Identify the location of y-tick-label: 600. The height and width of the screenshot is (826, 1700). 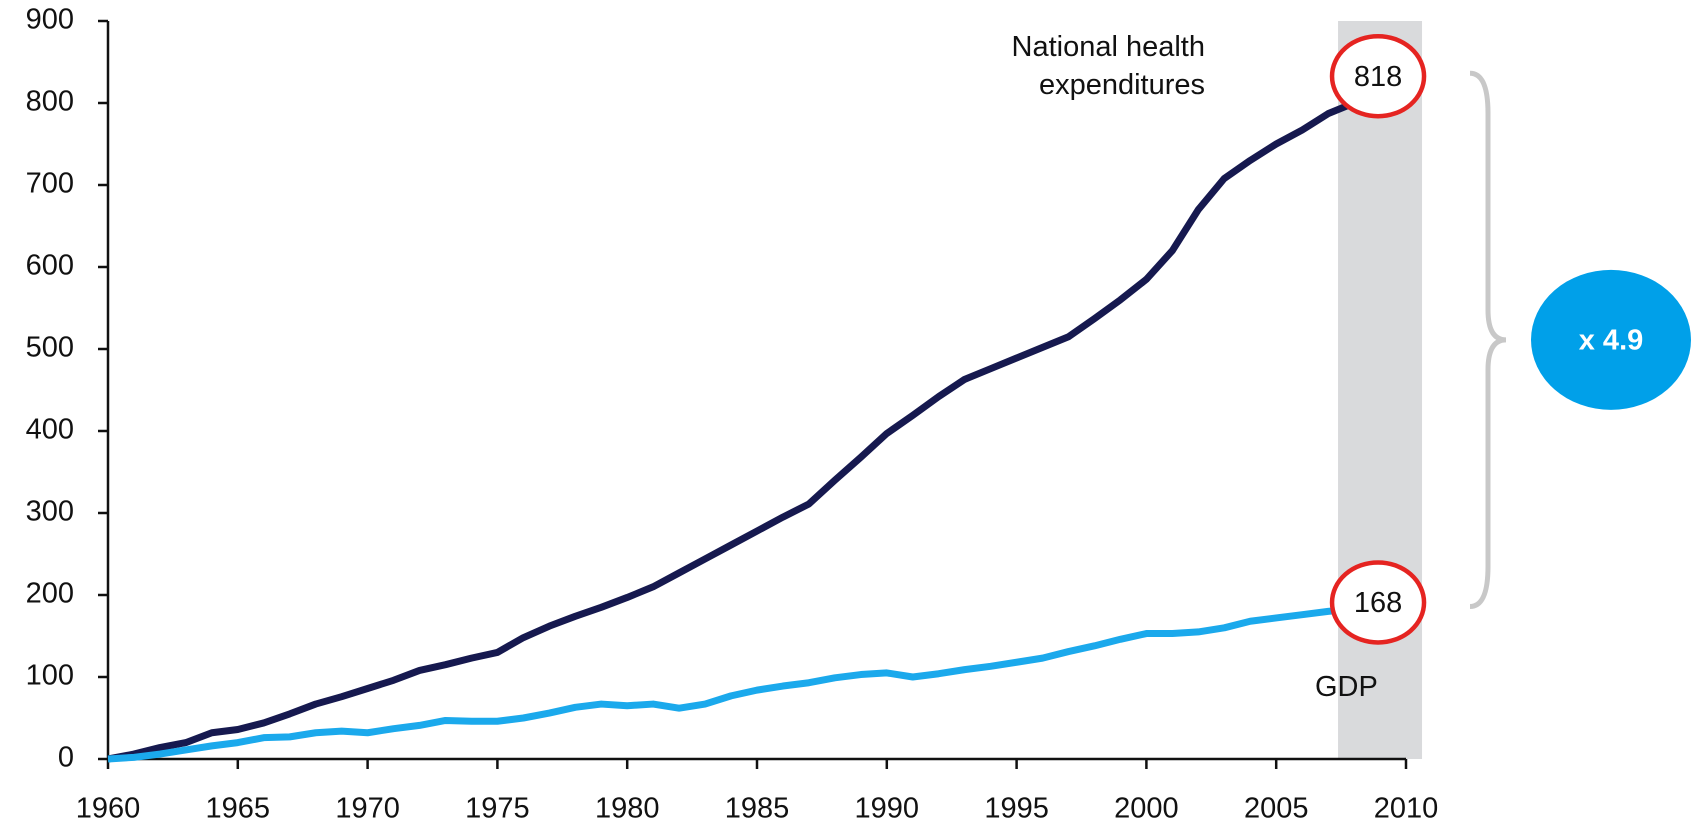
(50, 266).